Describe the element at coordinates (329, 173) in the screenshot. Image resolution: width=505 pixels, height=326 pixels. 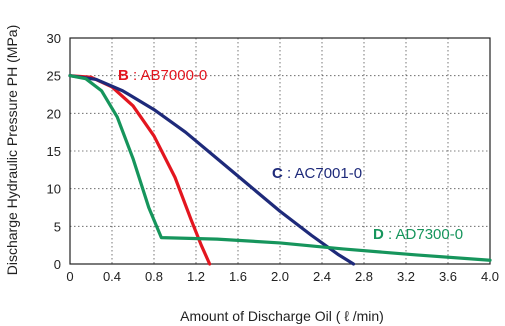
I see `series-name: AC7001-0` at that location.